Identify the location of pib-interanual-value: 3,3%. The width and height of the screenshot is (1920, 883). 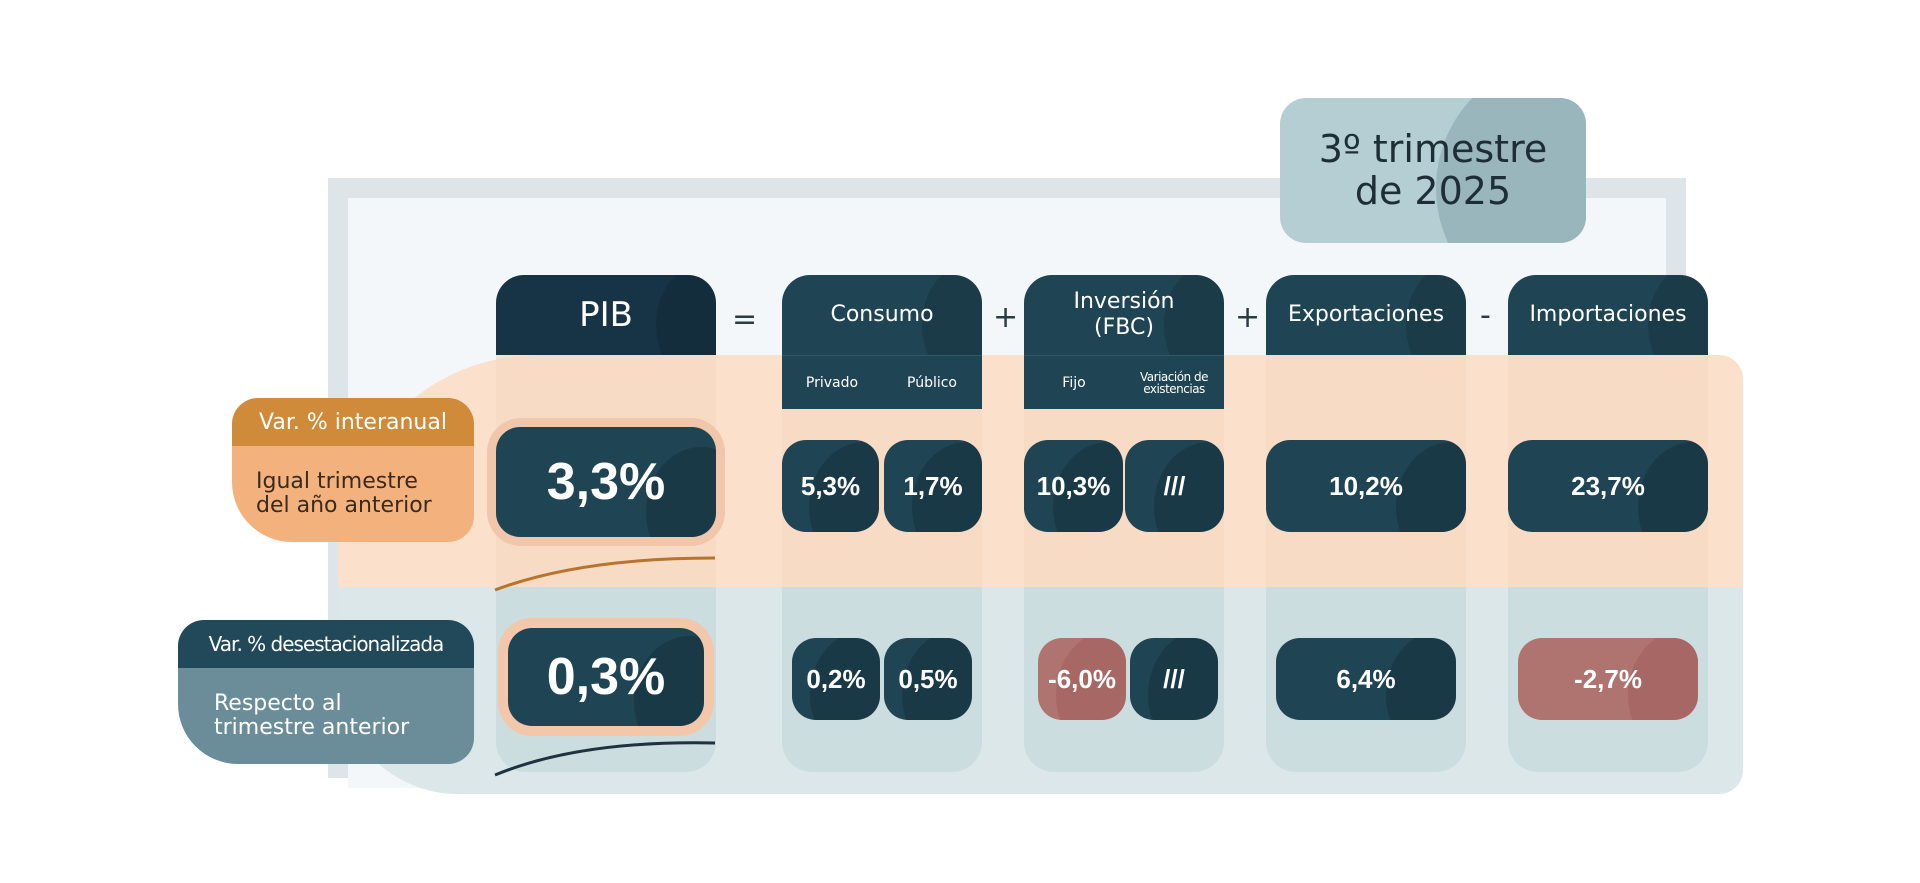
(606, 482).